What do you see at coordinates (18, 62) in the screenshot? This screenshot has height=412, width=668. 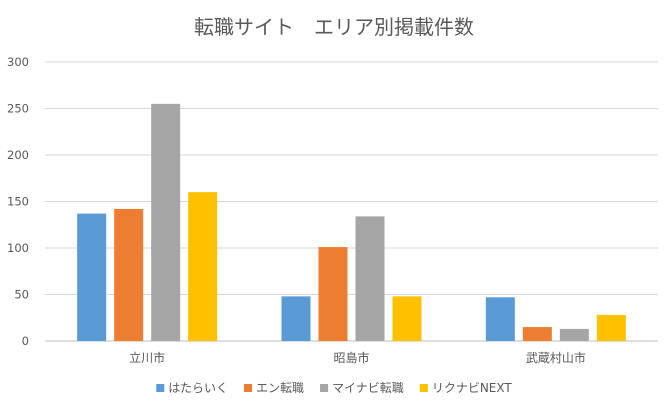 I see `y-tick-label: 300` at bounding box center [18, 62].